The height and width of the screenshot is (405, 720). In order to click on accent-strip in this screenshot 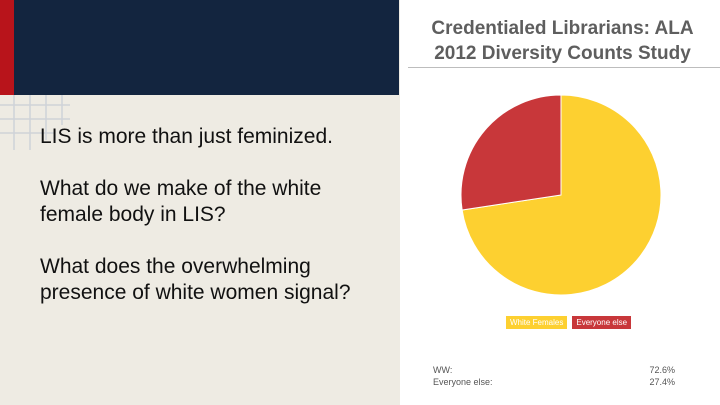, I will do `click(7, 47)`.